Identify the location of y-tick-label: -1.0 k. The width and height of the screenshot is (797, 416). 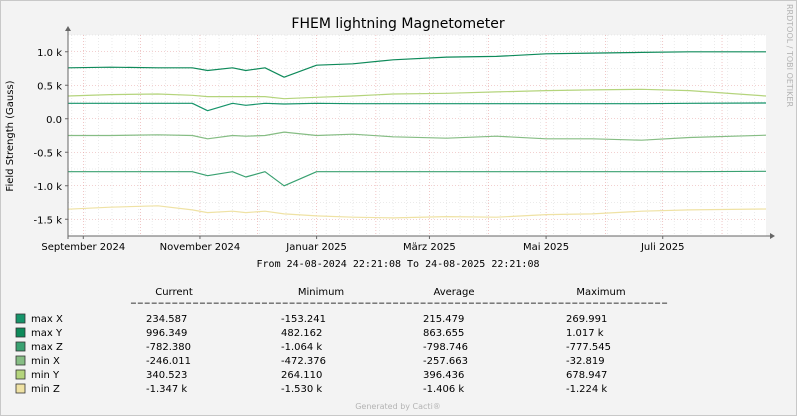
(48, 187).